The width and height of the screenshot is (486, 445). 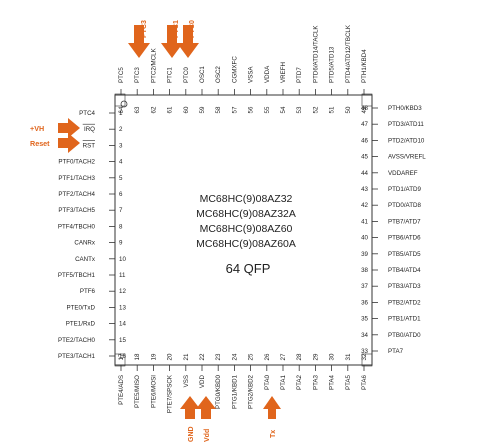 What do you see at coordinates (267, 109) in the screenshot?
I see `pin-number-55: 55` at bounding box center [267, 109].